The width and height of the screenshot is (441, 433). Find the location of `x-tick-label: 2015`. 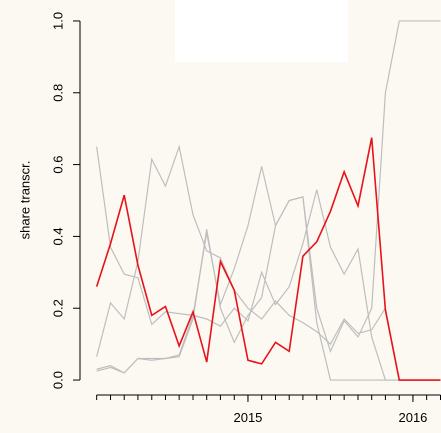

x-tick-label: 2015 is located at coordinates (247, 417).